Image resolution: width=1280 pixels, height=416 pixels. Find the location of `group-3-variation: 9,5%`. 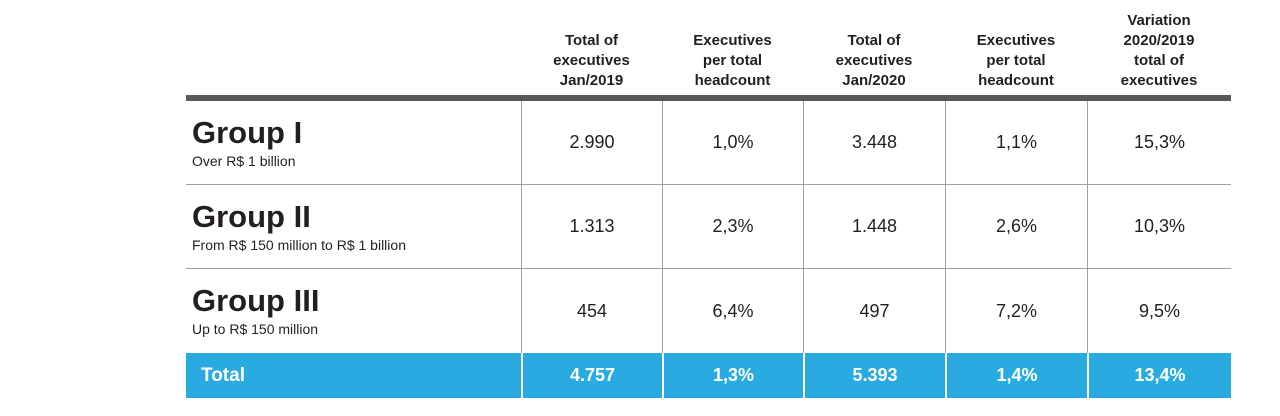

group-3-variation: 9,5% is located at coordinates (1159, 311).